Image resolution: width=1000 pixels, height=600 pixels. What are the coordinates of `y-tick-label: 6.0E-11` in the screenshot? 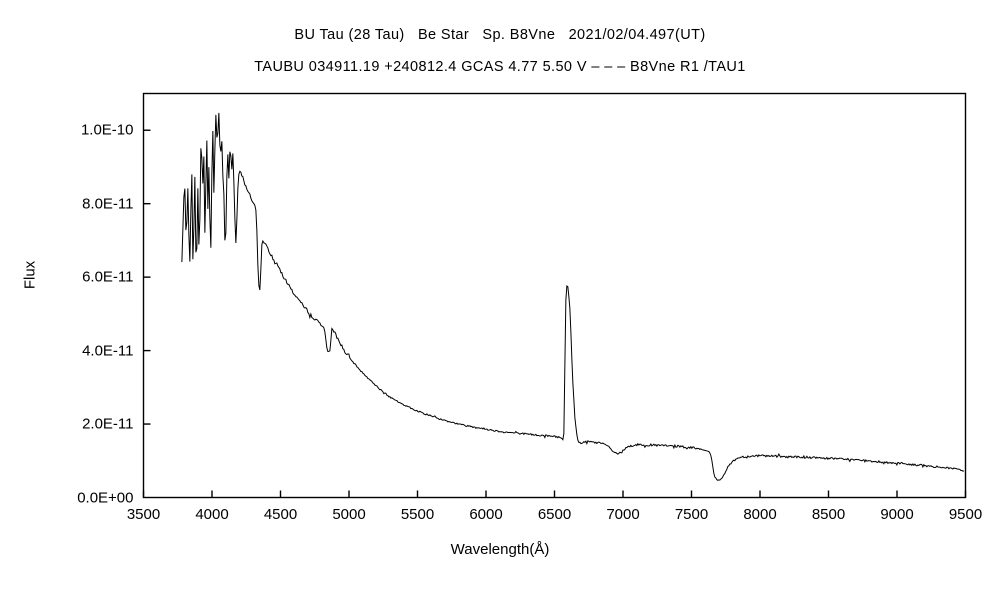 It's located at (108, 277).